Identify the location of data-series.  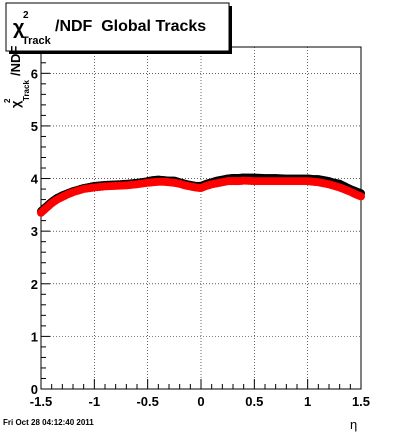
(201, 195).